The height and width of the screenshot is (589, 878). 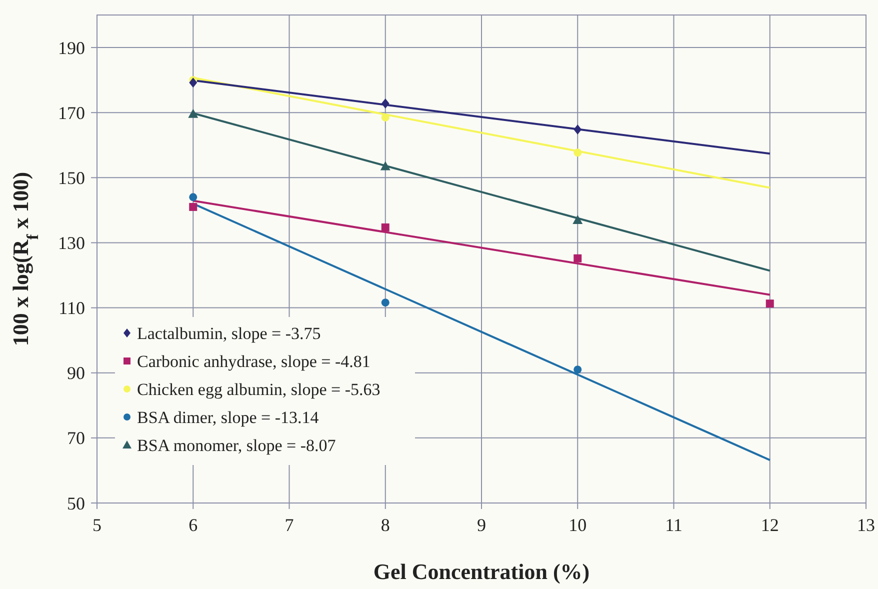 What do you see at coordinates (258, 389) in the screenshot?
I see `legend-label: Chicken egg albumin, slope = -5.63` at bounding box center [258, 389].